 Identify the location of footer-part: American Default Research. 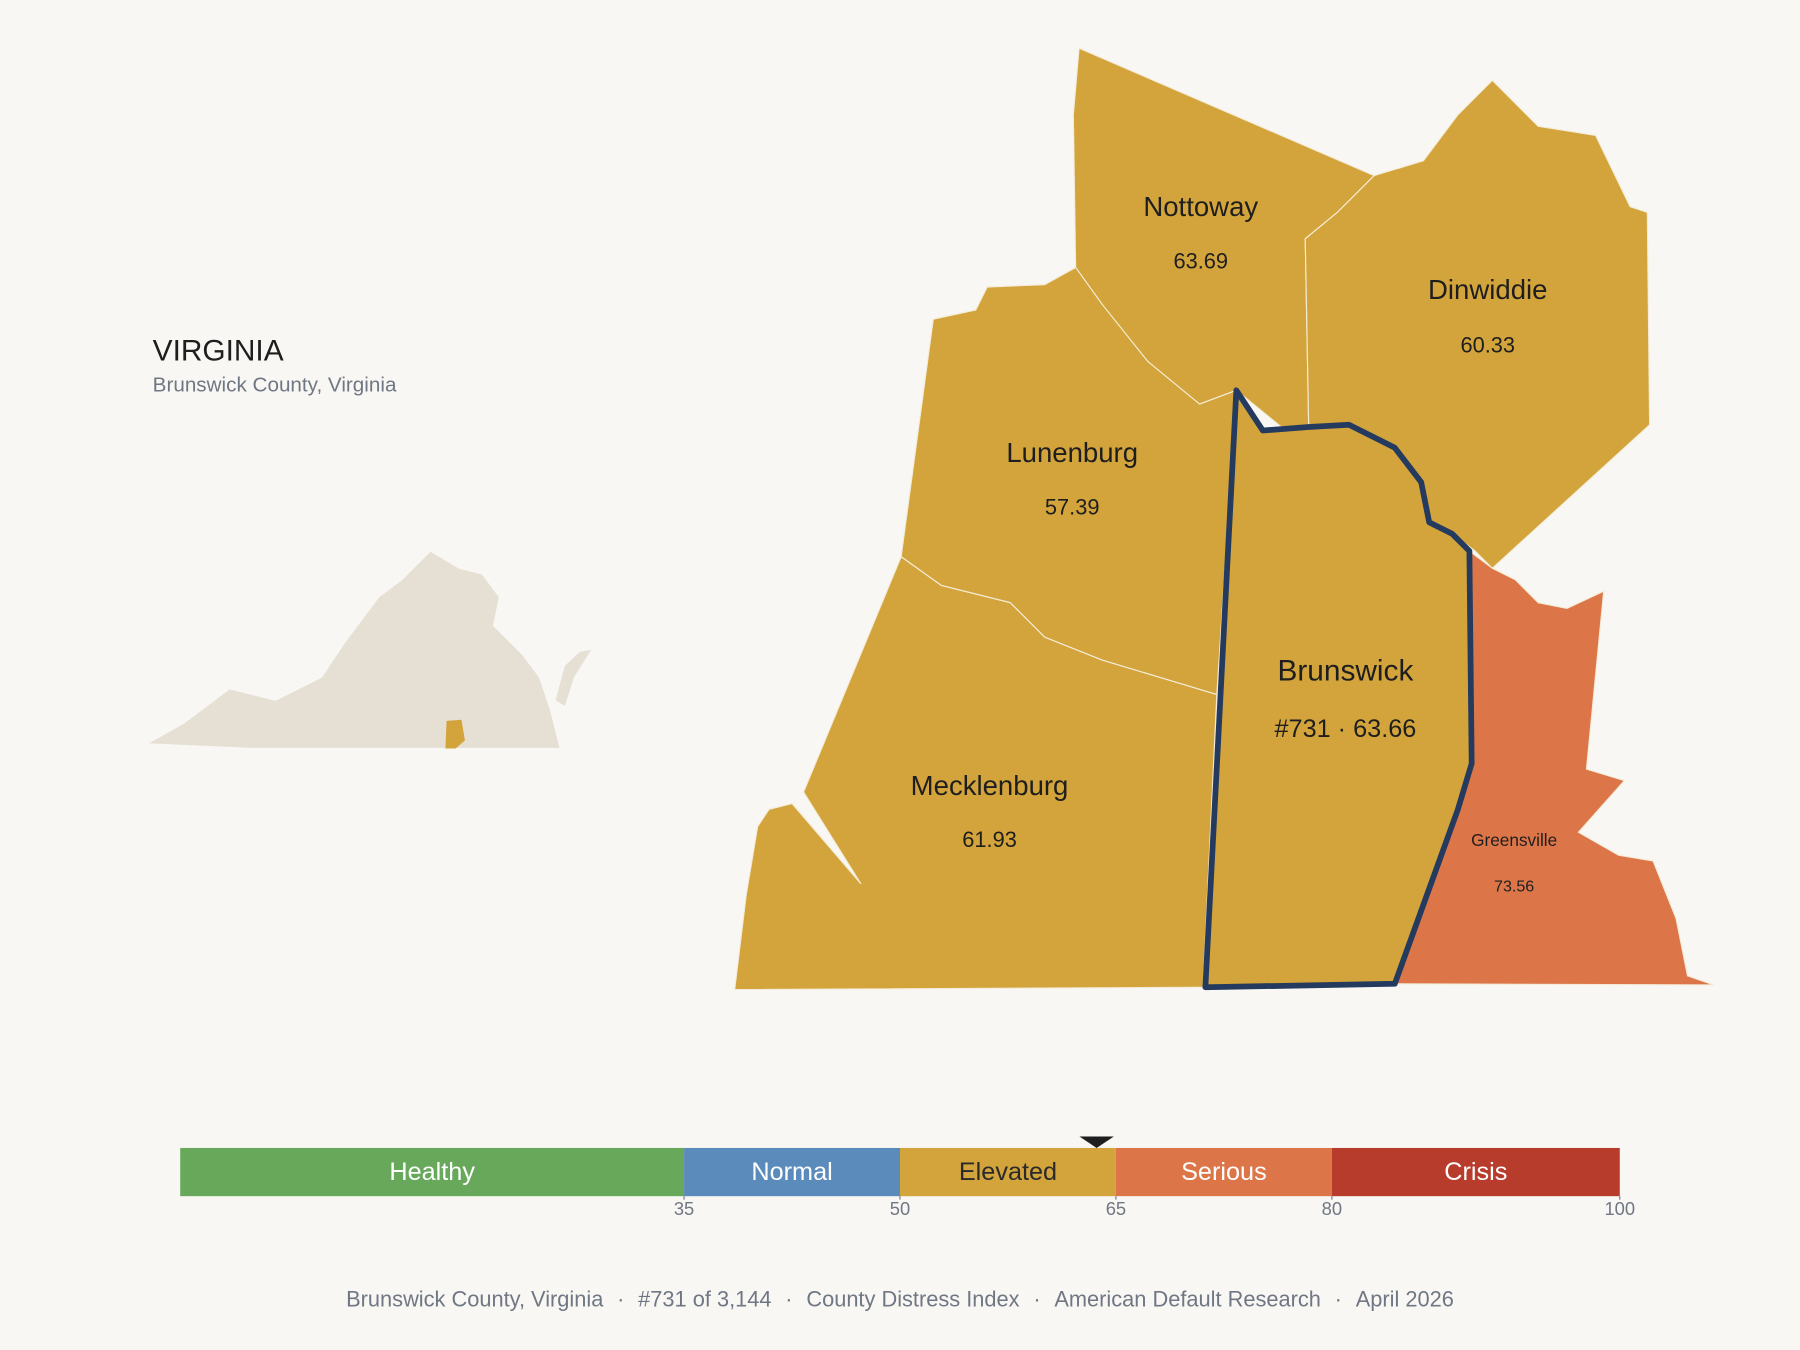
(1187, 1298).